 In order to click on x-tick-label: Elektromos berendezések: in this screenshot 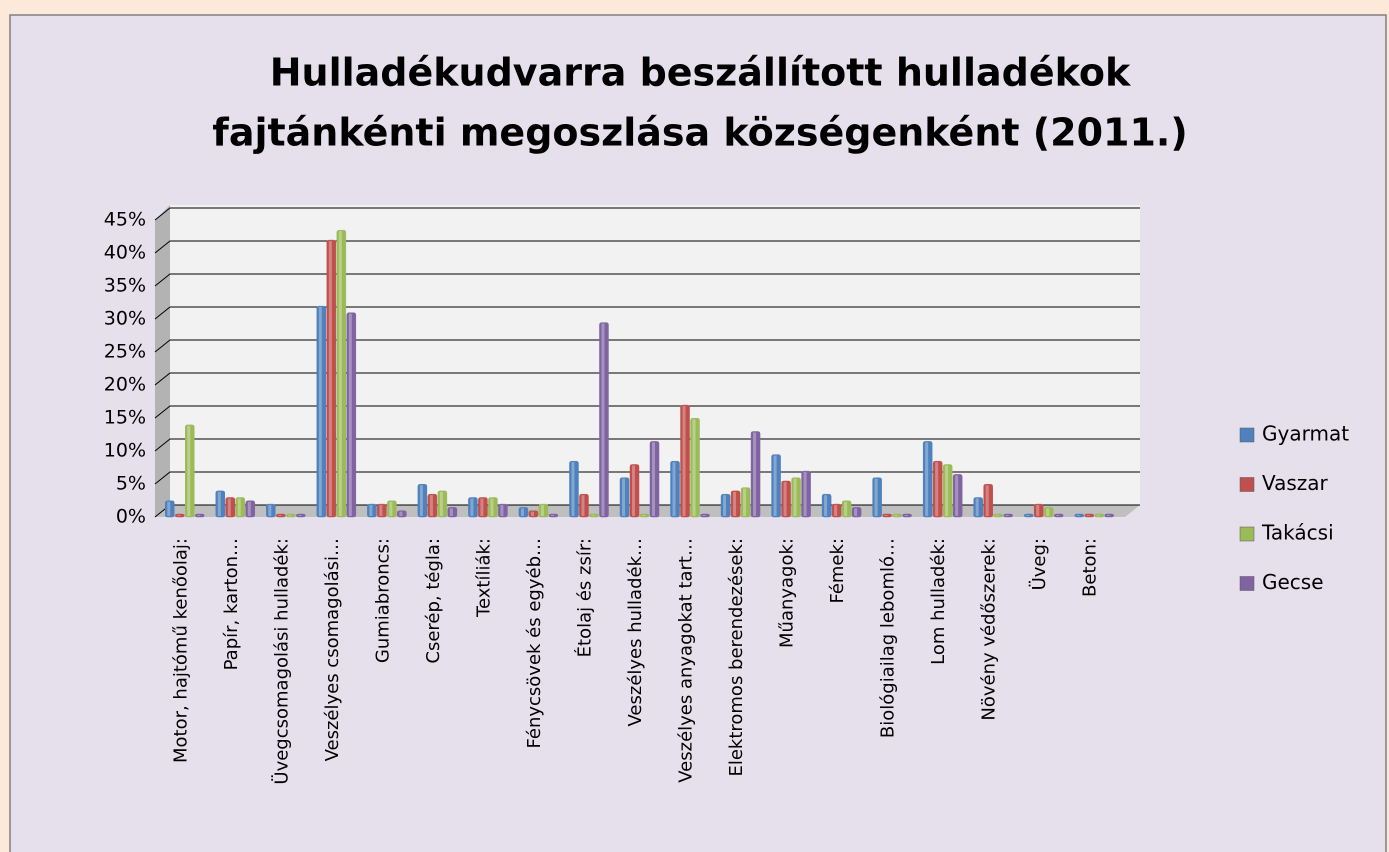, I will do `click(736, 657)`.